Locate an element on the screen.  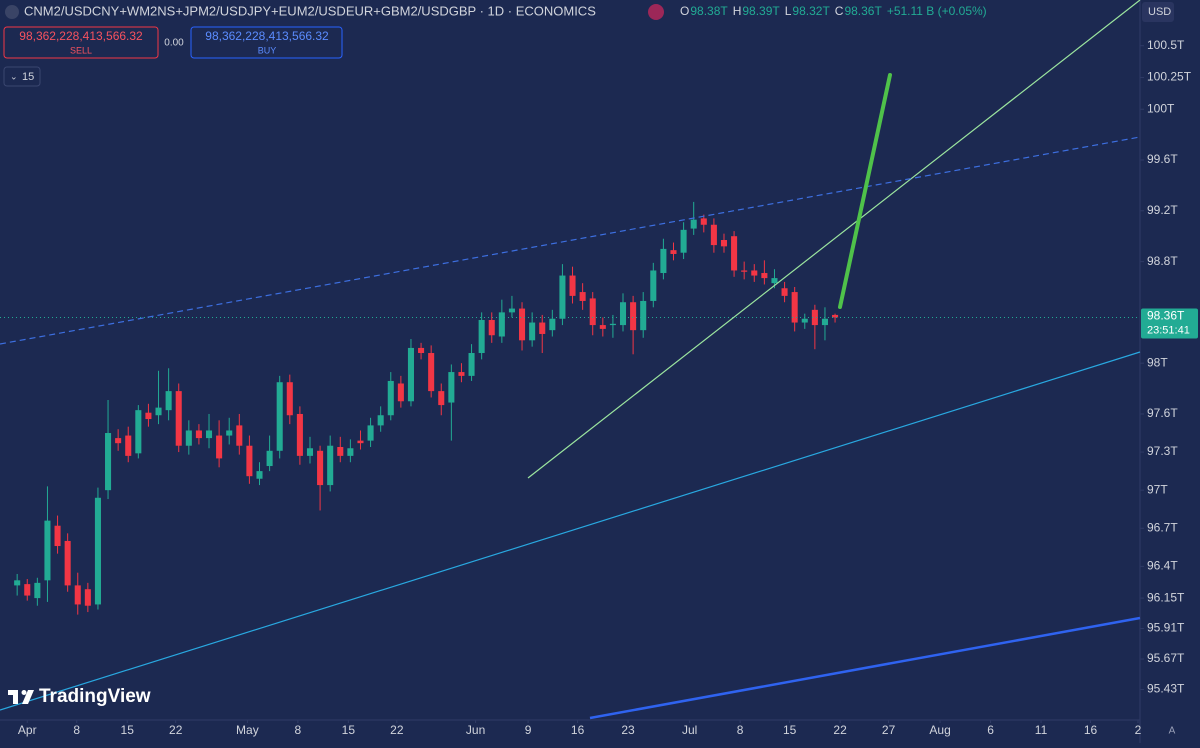
y-tick-label: 96.15T is located at coordinates (1166, 597).